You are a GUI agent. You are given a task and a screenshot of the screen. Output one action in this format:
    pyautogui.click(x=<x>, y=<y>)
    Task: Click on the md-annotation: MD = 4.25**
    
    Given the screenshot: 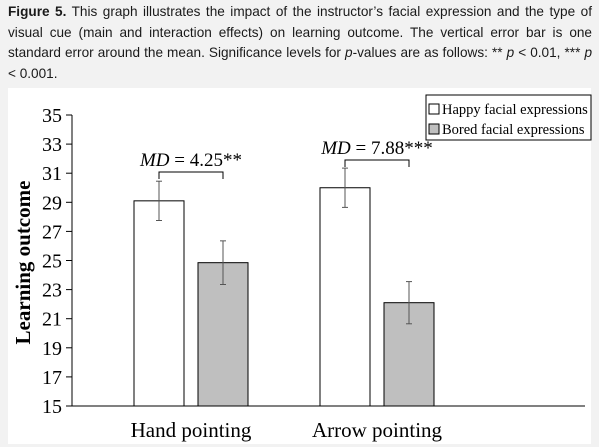 What is the action you would take?
    pyautogui.click(x=190, y=160)
    